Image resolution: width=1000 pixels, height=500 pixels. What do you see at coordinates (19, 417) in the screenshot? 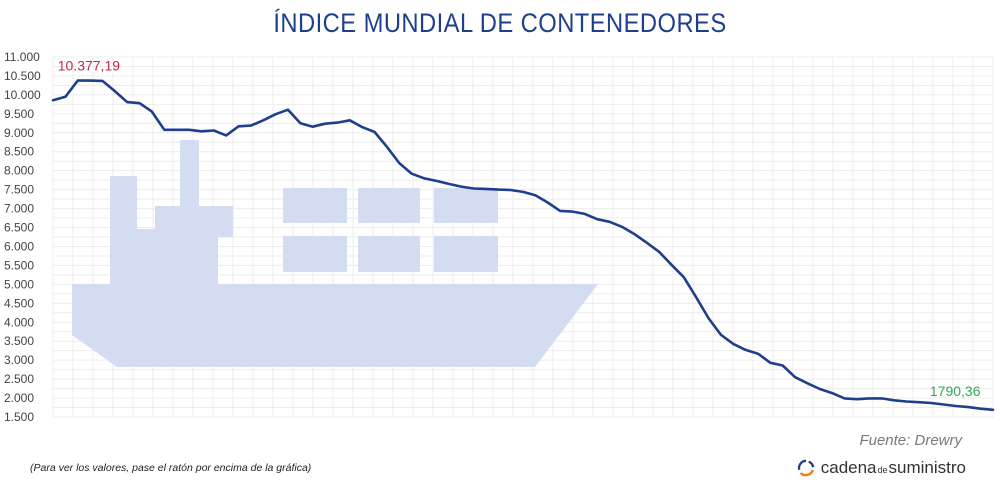
I see `y-tick-label: 1.500` at bounding box center [19, 417].